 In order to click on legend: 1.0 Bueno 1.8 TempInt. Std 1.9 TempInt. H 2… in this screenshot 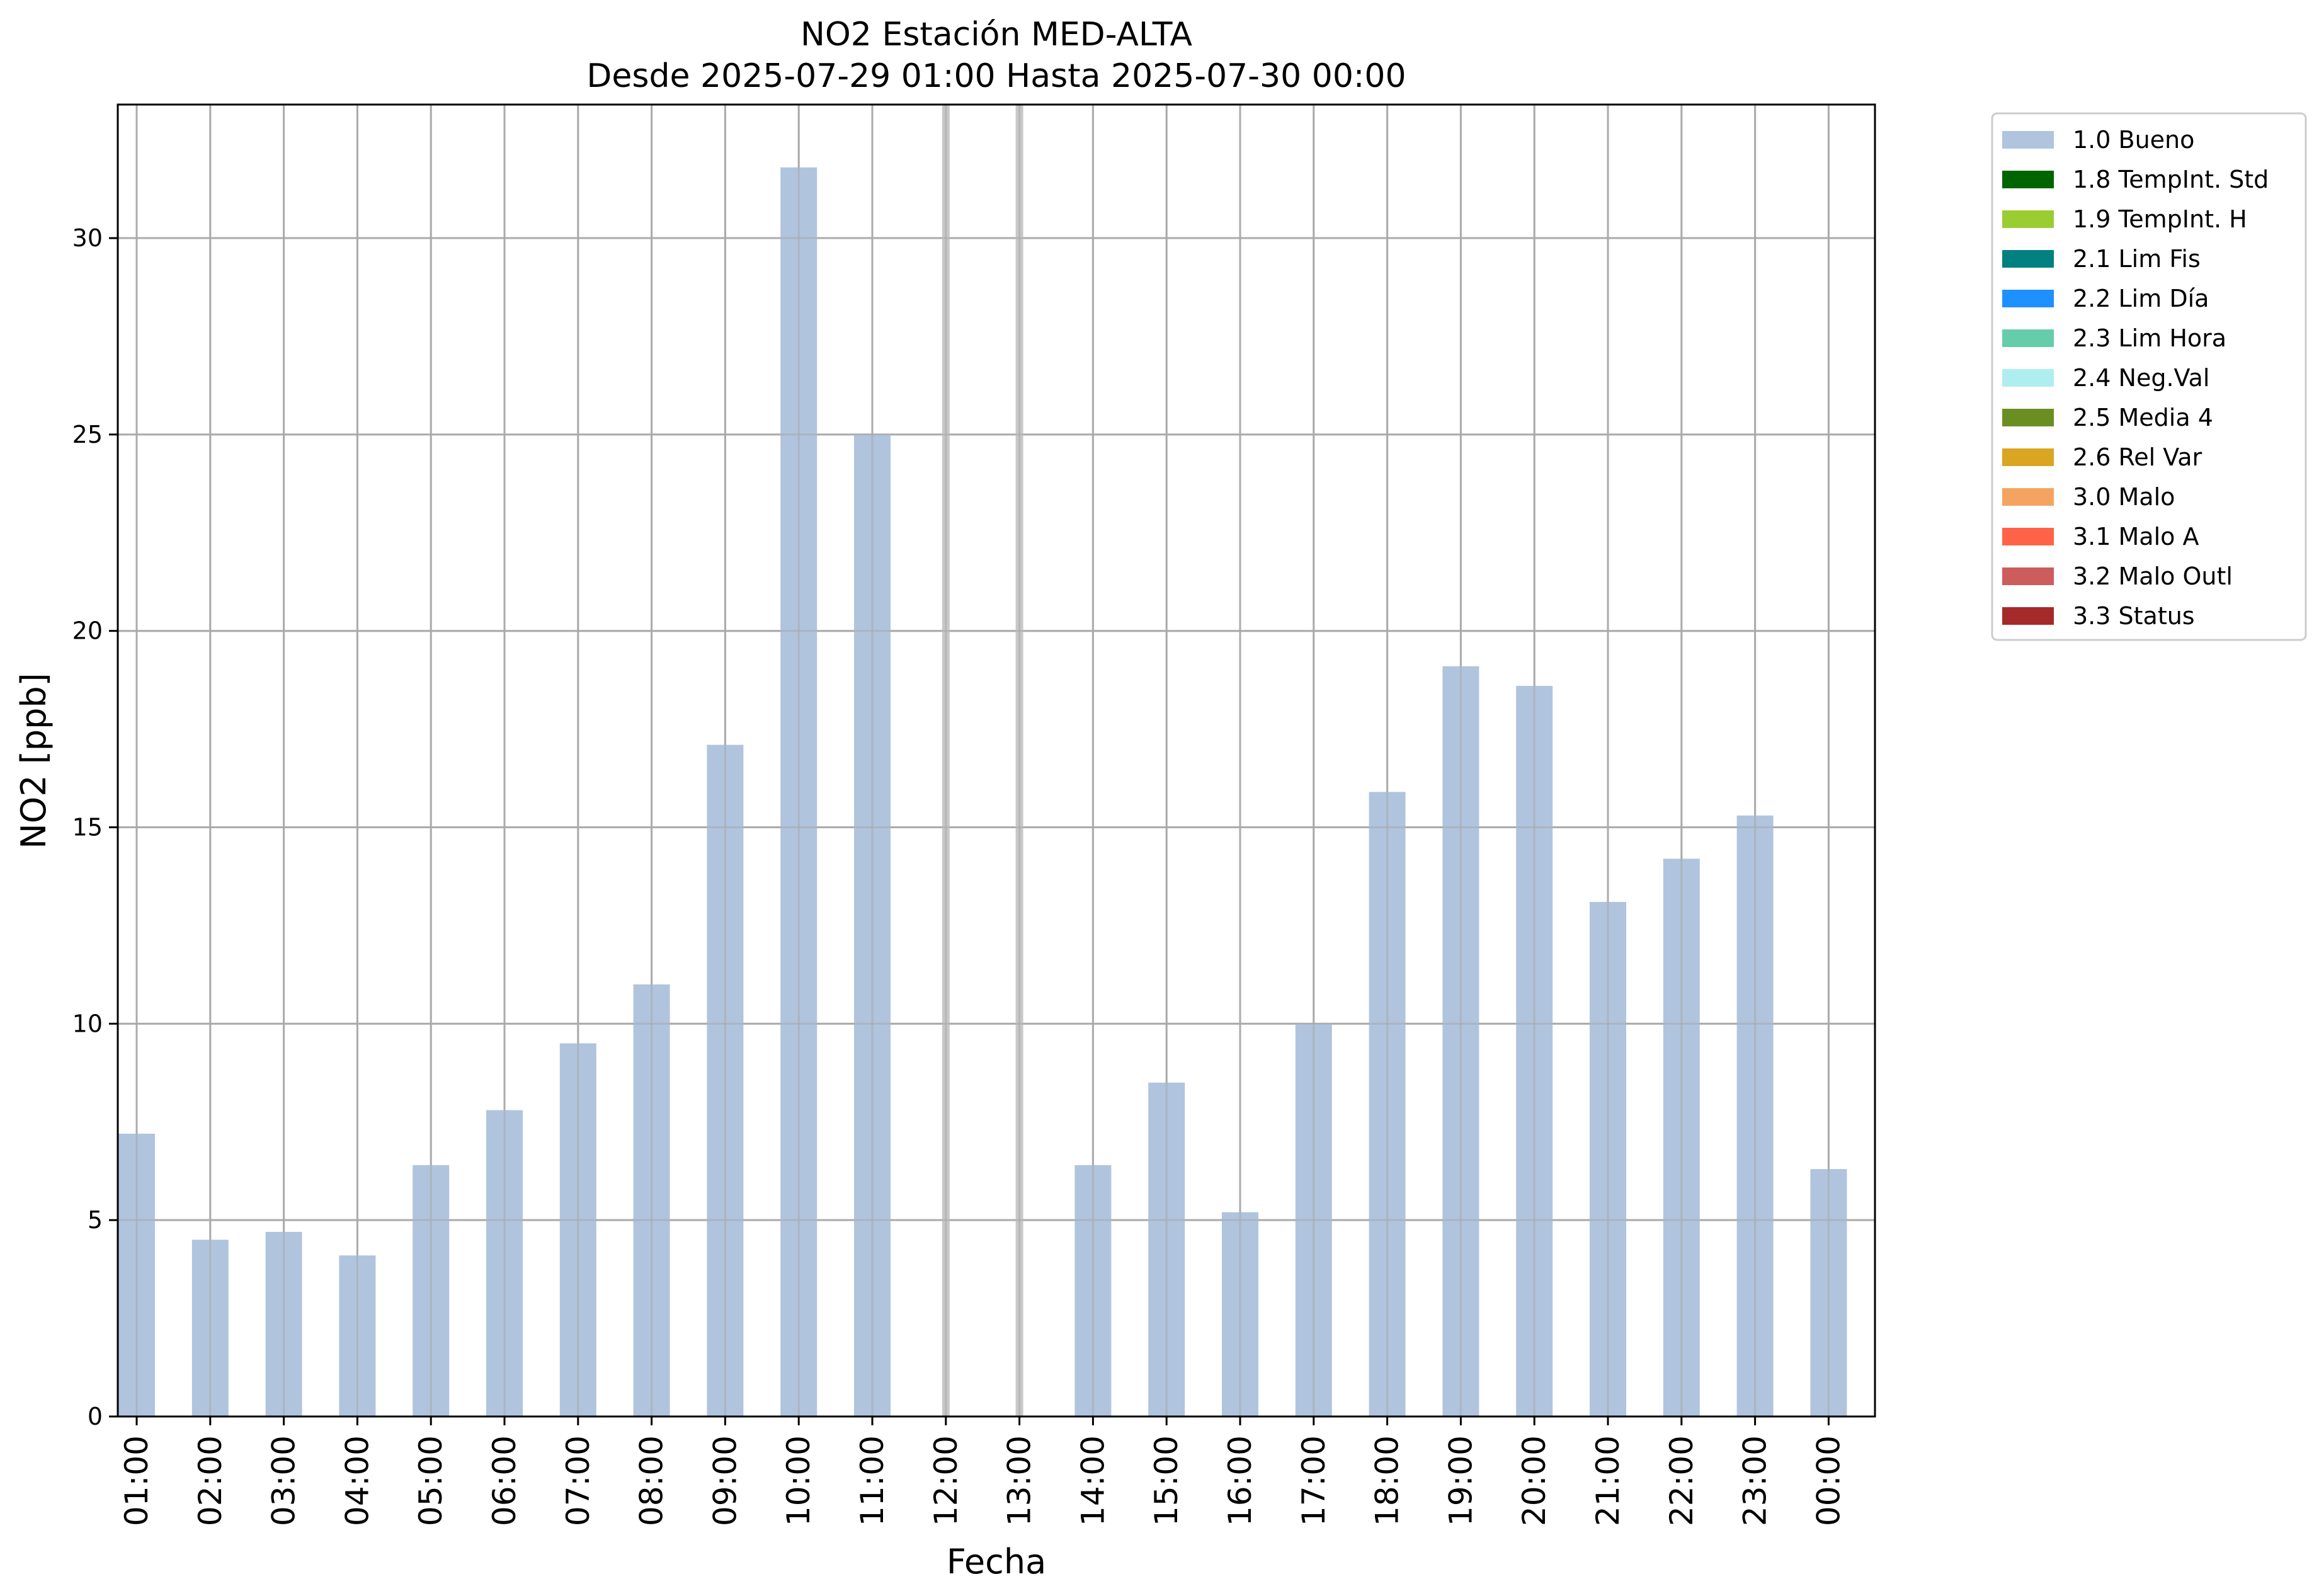, I will do `click(2149, 376)`.